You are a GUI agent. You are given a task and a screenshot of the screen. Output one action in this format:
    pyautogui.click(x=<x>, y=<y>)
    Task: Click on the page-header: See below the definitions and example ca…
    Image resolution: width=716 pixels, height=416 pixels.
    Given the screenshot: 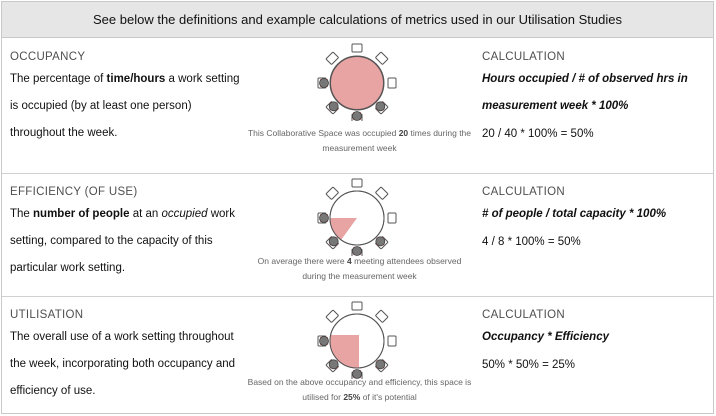 What is the action you would take?
    pyautogui.click(x=357, y=20)
    